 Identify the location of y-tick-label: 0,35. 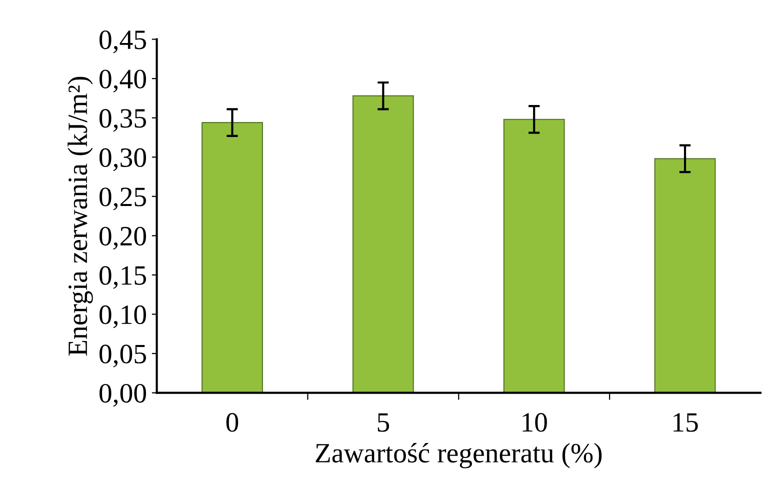
(123, 120).